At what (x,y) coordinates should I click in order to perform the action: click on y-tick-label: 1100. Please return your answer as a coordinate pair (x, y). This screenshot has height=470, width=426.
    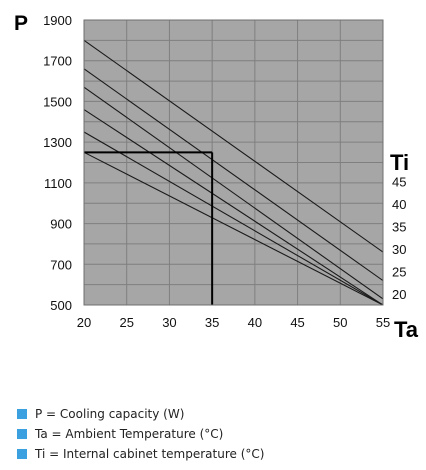
    Looking at the image, I should click on (58, 183).